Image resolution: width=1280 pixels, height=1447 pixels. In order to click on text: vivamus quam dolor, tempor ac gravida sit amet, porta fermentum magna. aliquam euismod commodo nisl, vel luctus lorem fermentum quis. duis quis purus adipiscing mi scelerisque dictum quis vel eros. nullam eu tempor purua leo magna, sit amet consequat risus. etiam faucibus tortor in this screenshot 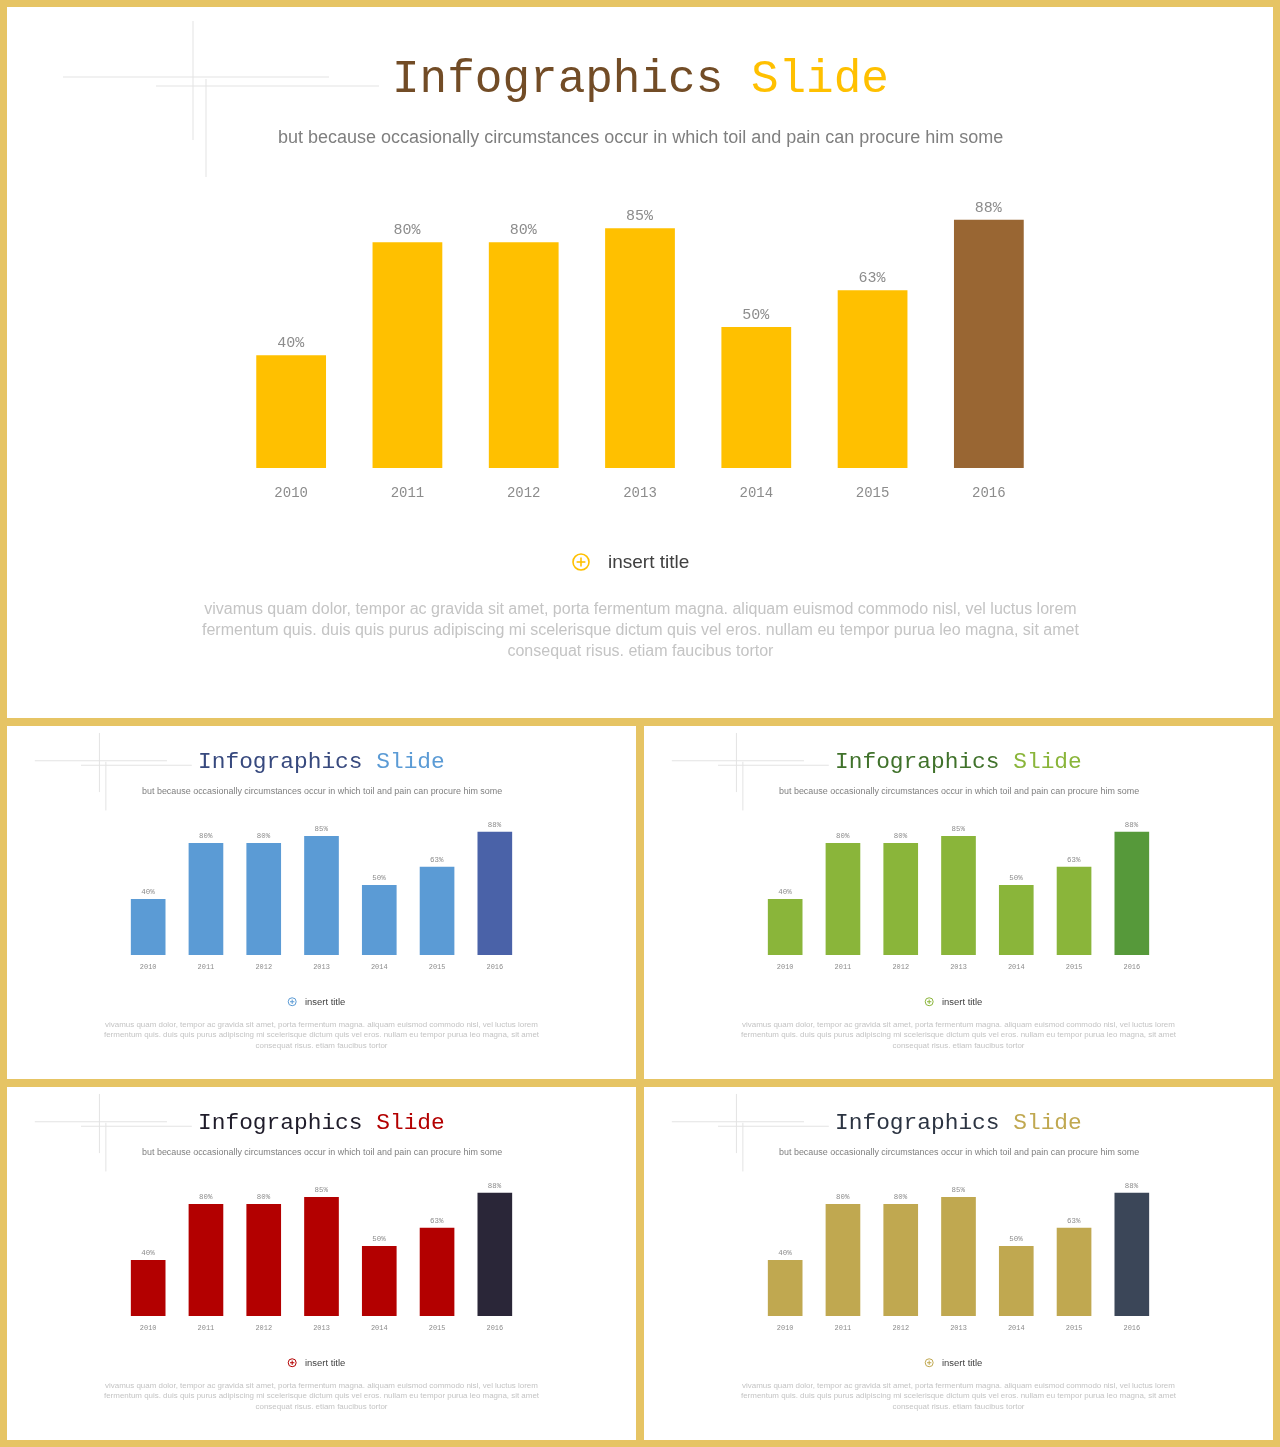, I will do `click(641, 629)`.